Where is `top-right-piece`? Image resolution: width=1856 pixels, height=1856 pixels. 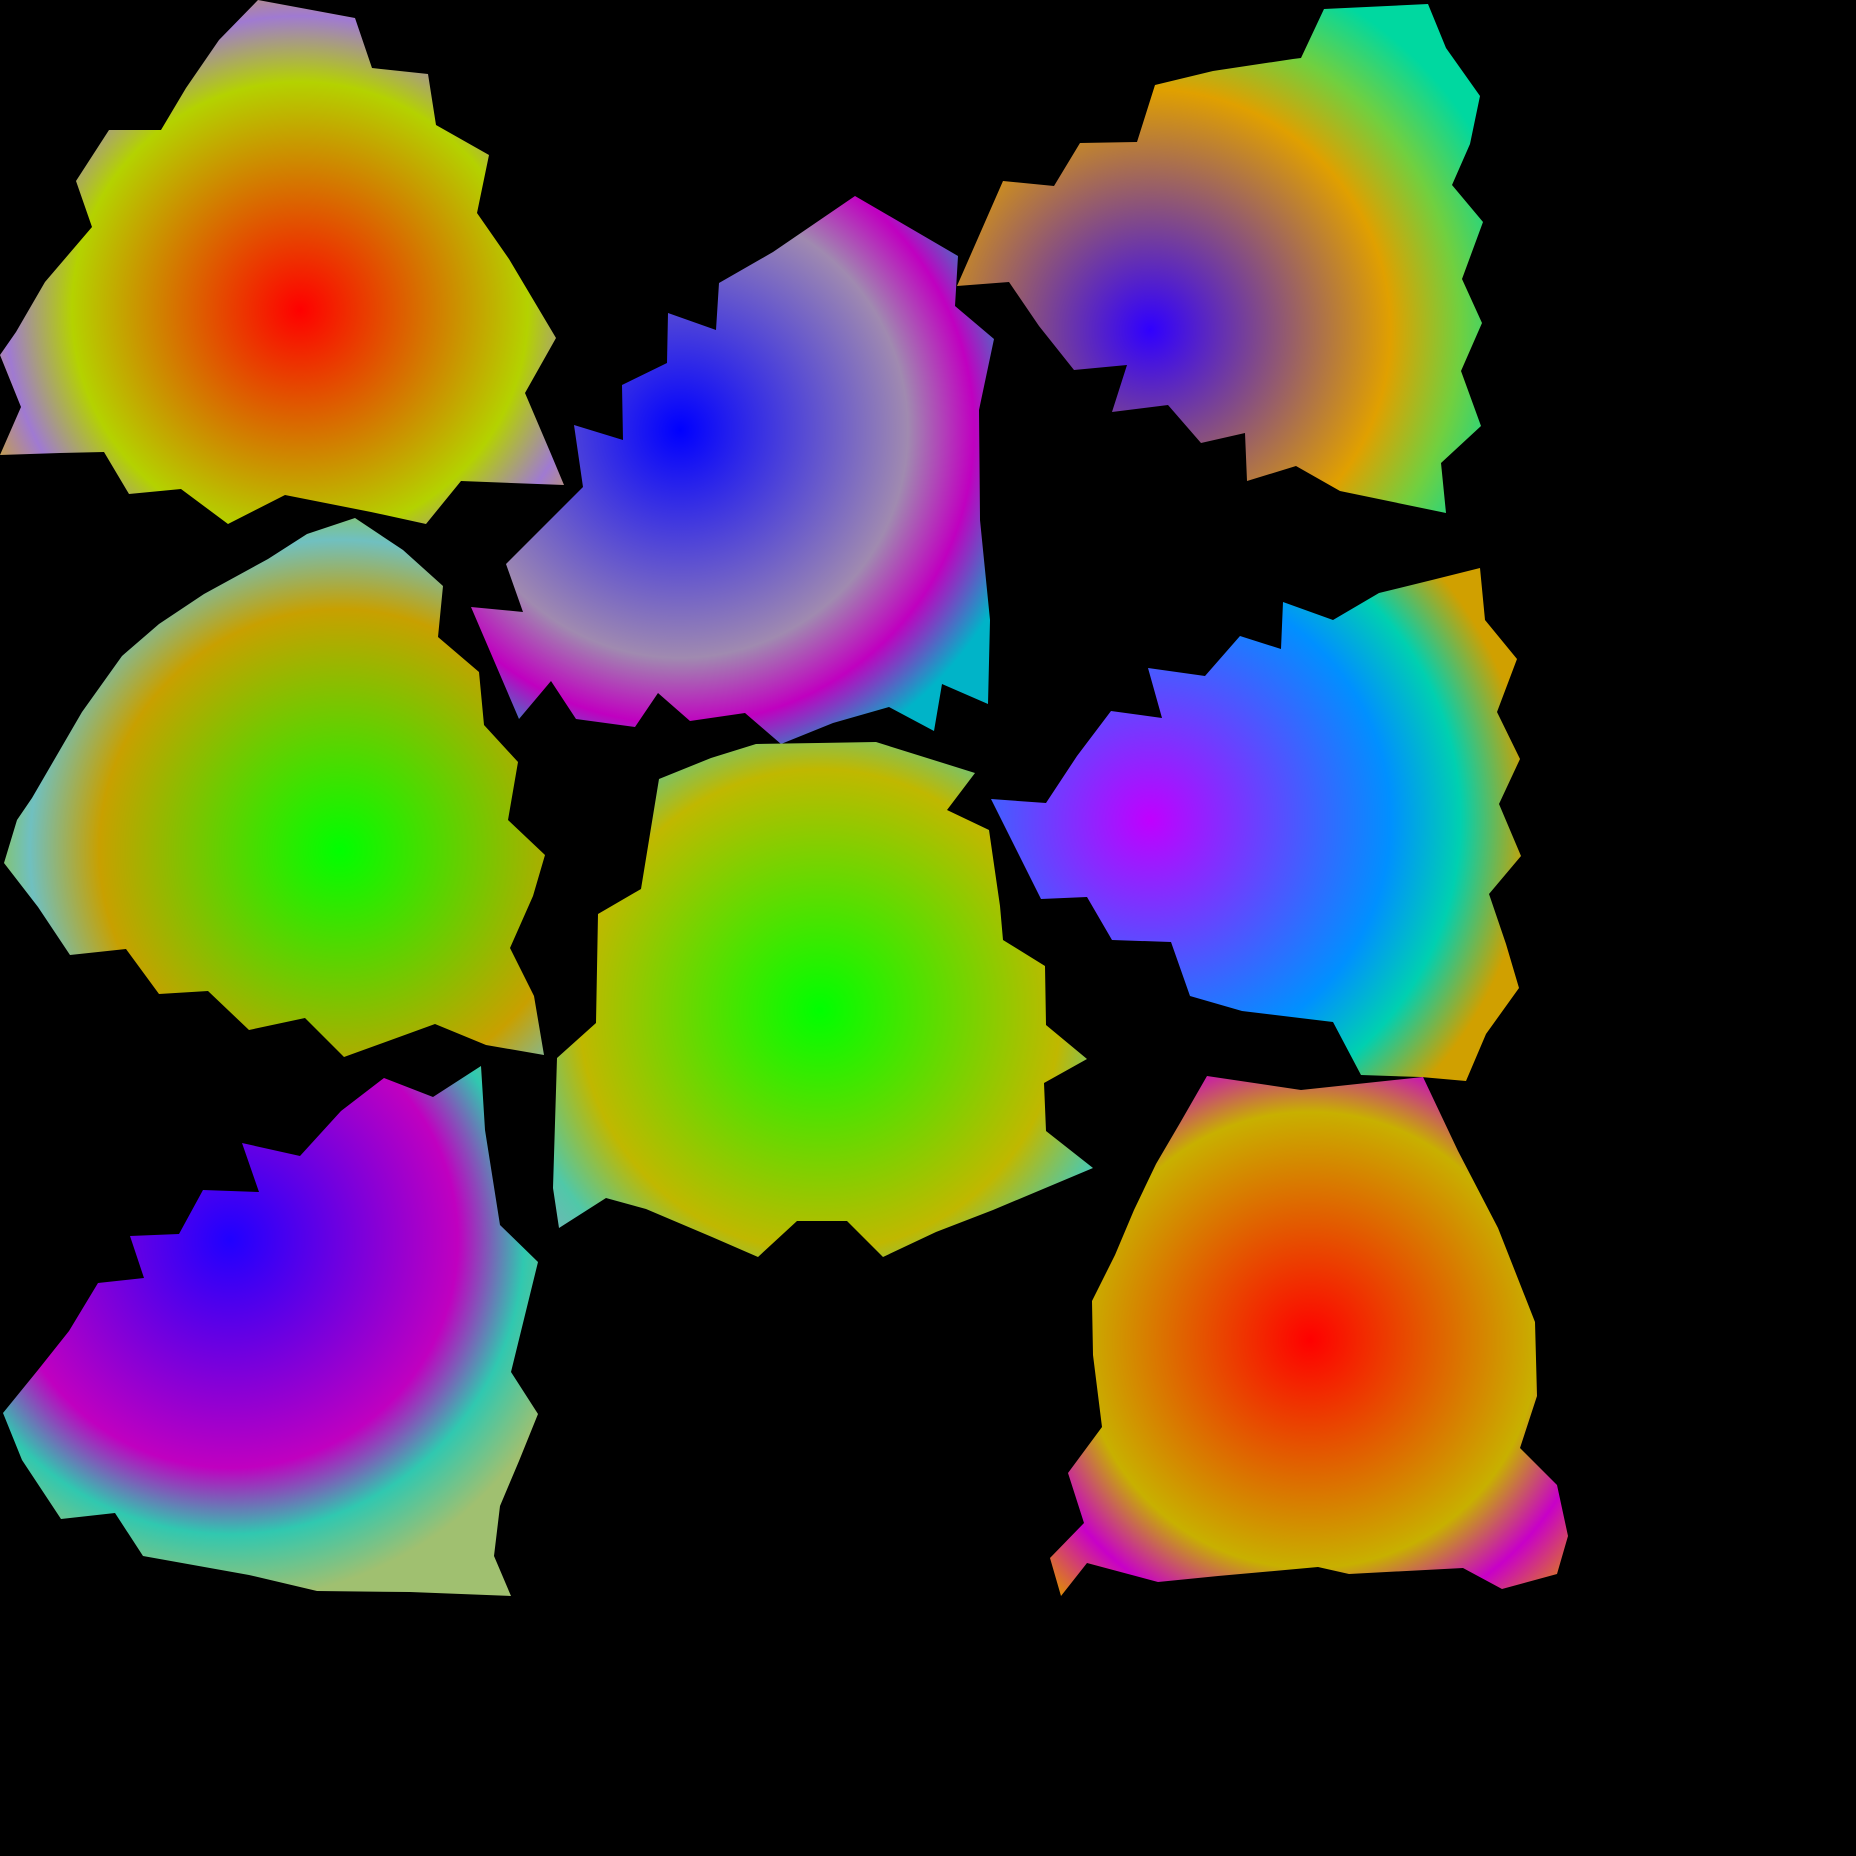
top-right-piece is located at coordinates (1220, 258).